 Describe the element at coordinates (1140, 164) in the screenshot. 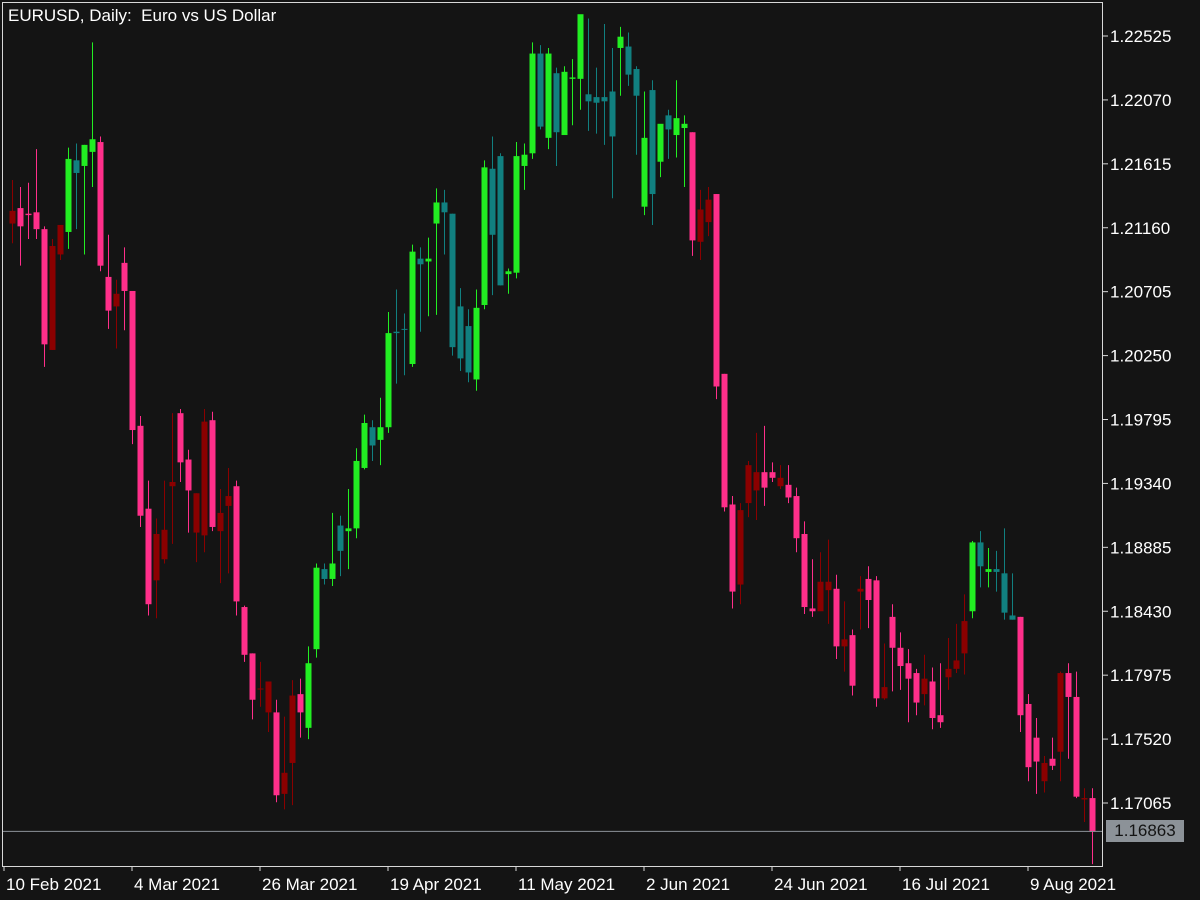

I see `y-tick-label: 1.21615` at that location.